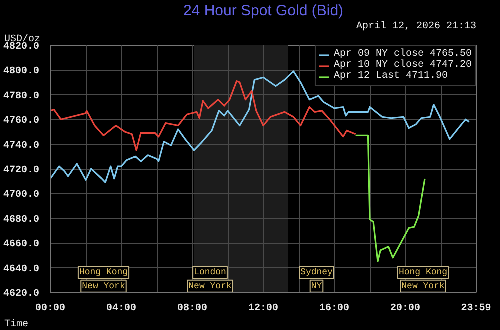 This screenshot has height=330, width=500. Describe the element at coordinates (21, 294) in the screenshot. I see `y-tick-label: 4620.0` at that location.